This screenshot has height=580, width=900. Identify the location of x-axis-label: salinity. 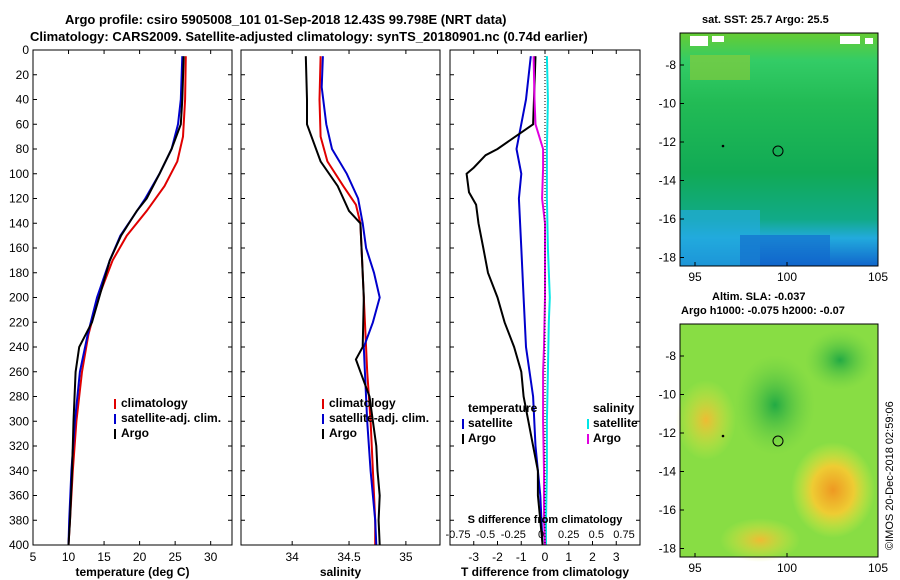
(341, 572).